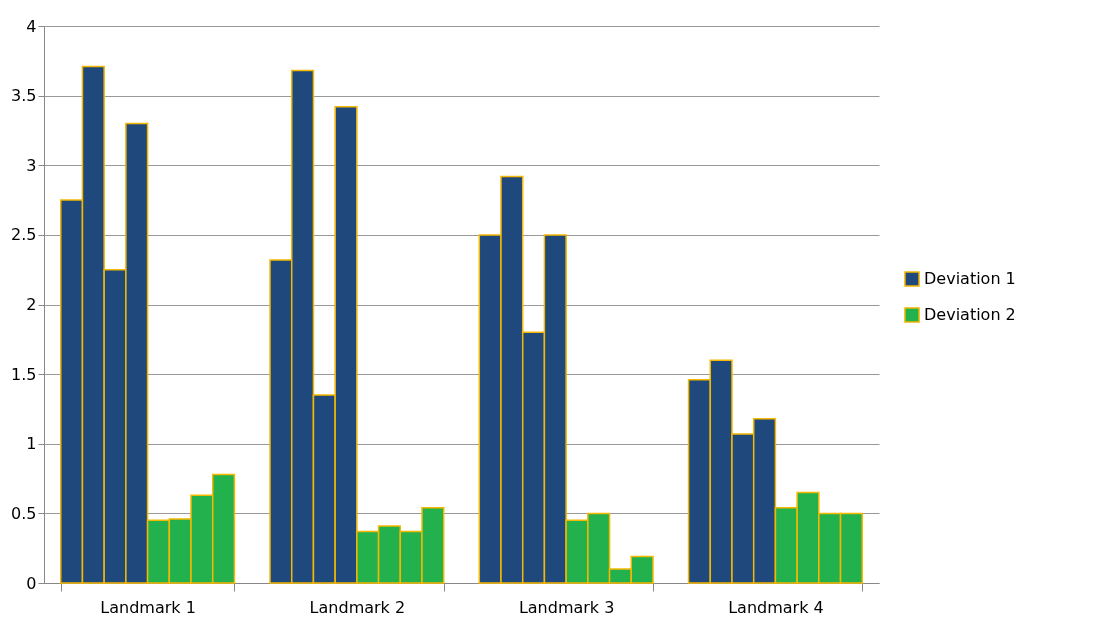  I want to click on x-tick-label: Landmark 3, so click(566, 607).